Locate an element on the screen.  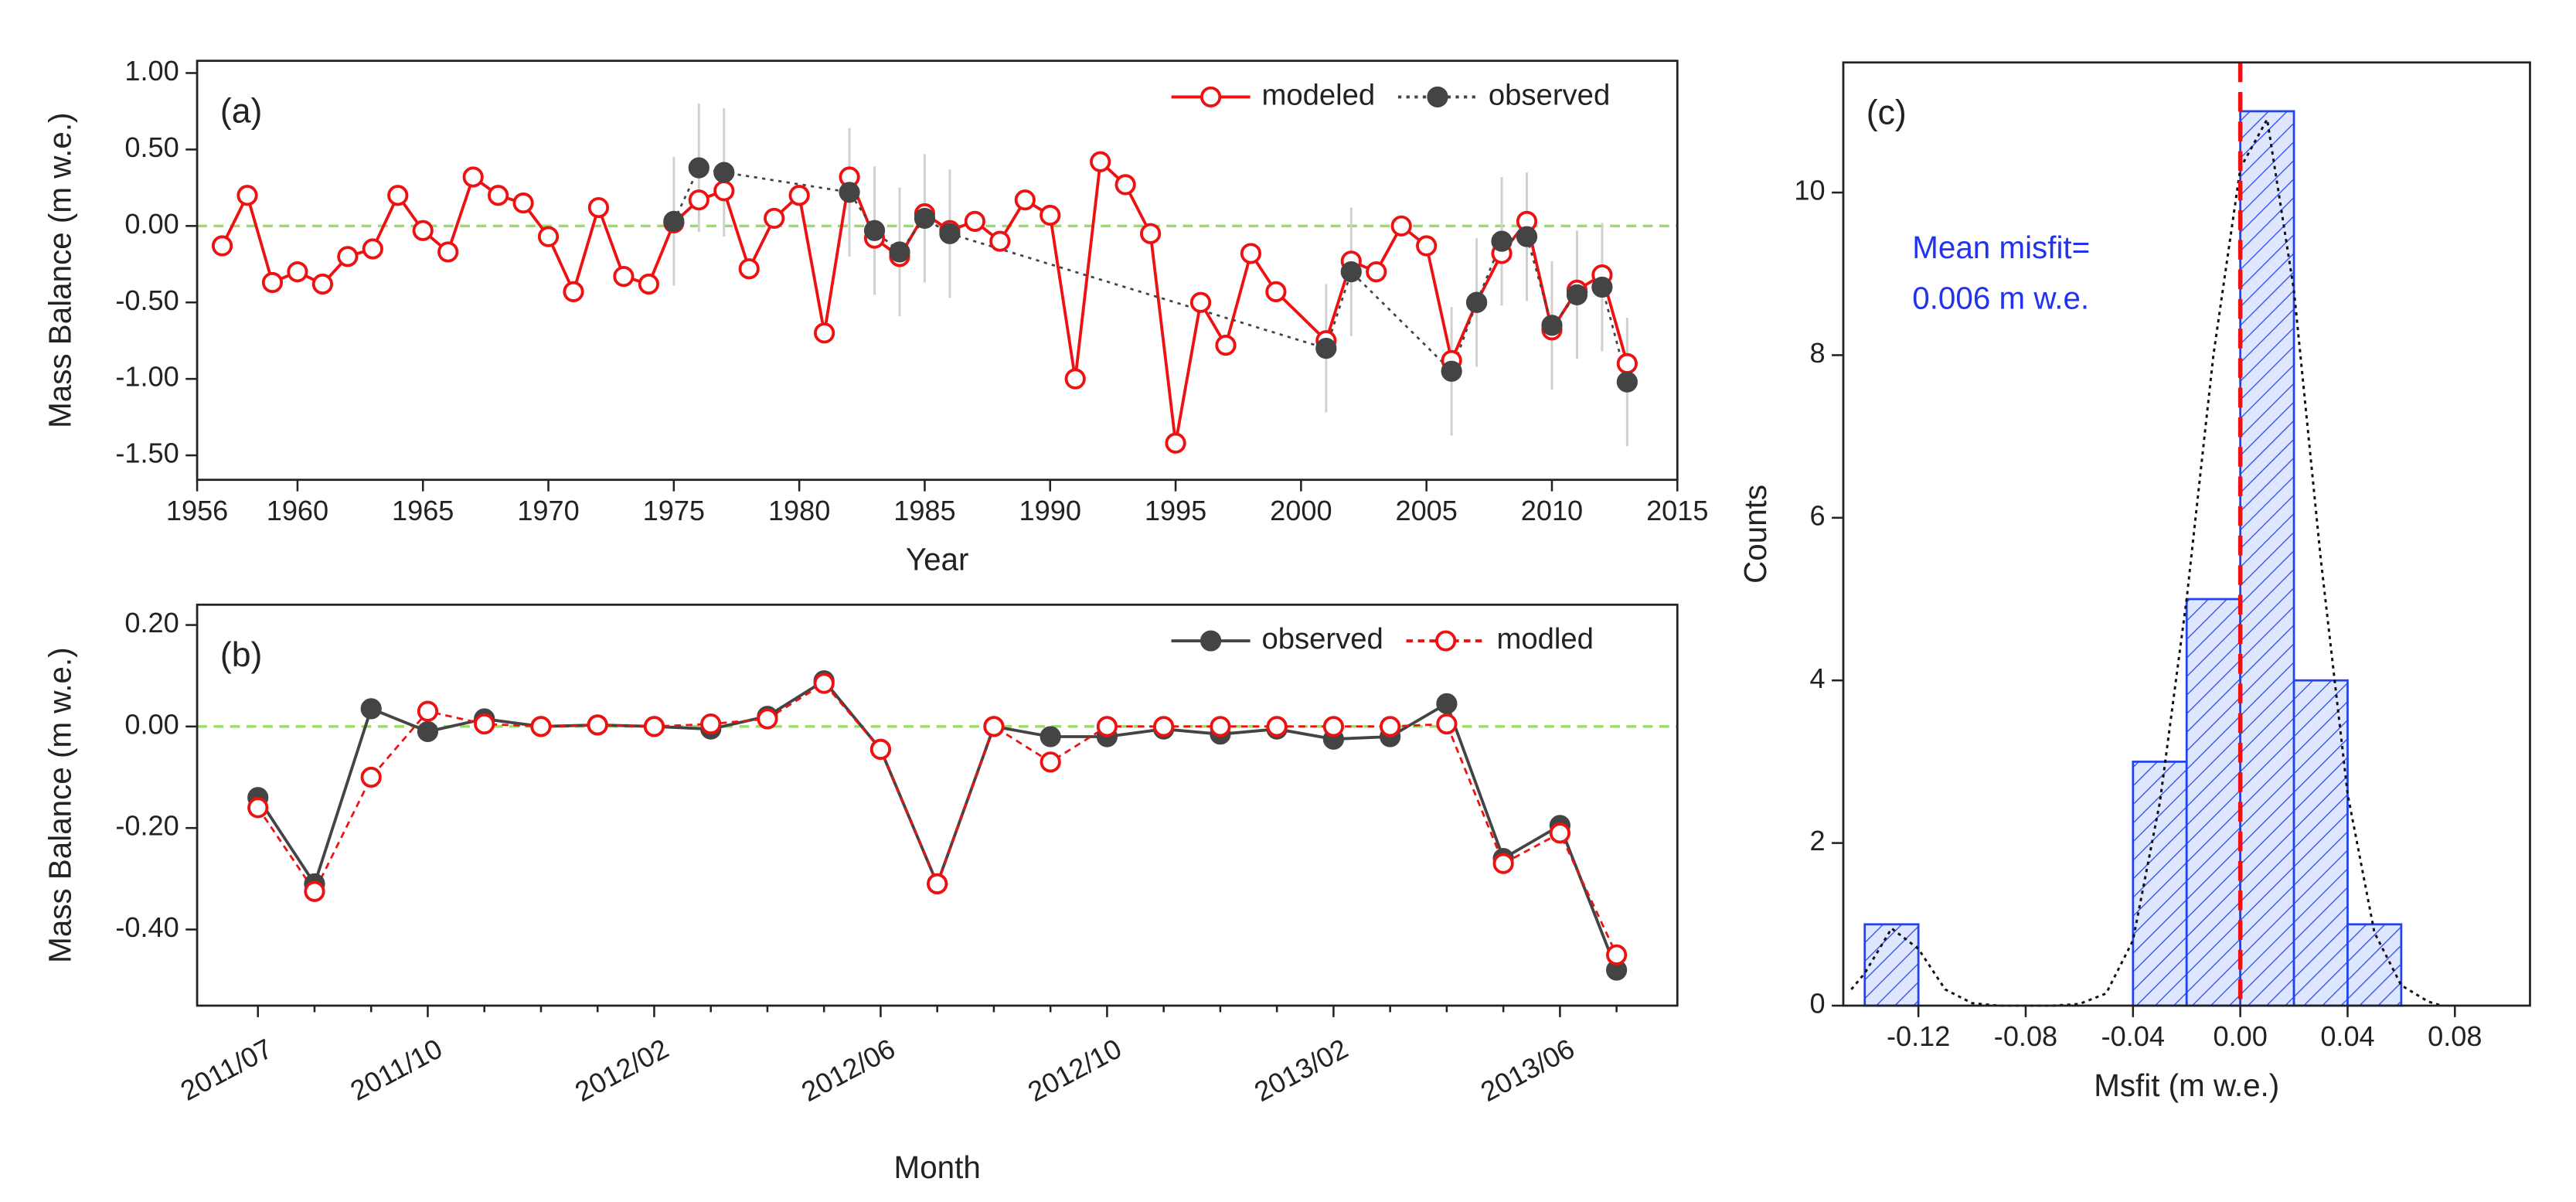
annotation: Mean misfit= is located at coordinates (2001, 247).